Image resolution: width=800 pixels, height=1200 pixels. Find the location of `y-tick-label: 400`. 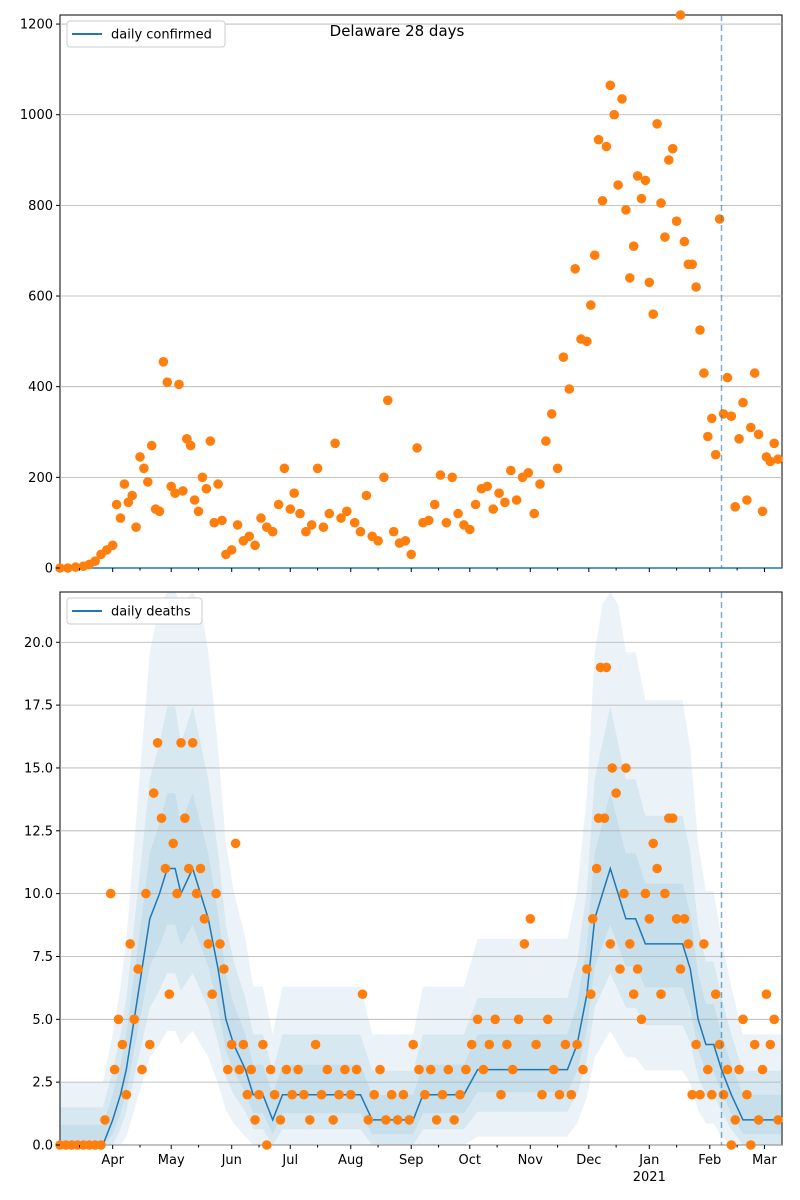

y-tick-label: 400 is located at coordinates (40, 387).